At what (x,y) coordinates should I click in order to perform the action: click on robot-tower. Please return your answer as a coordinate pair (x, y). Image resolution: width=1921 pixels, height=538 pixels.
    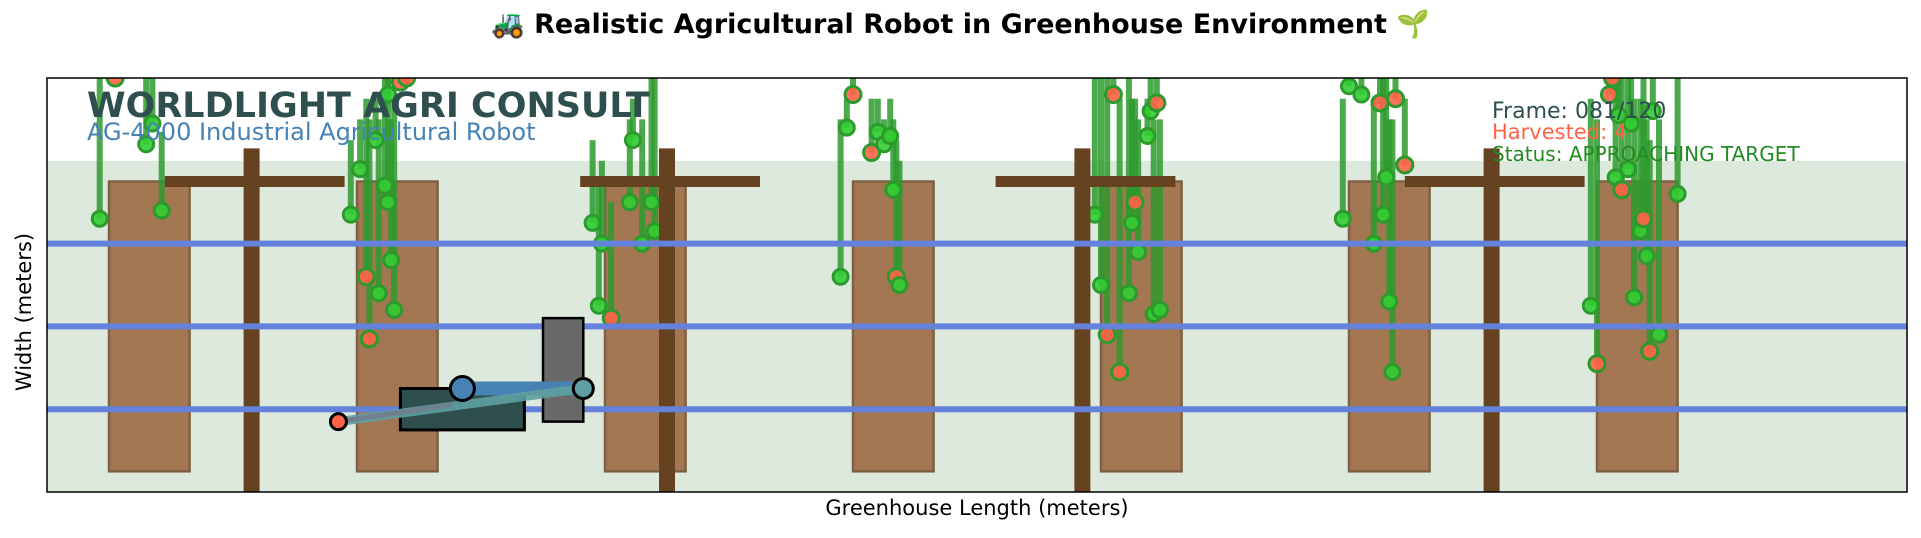
    Looking at the image, I should click on (563, 369).